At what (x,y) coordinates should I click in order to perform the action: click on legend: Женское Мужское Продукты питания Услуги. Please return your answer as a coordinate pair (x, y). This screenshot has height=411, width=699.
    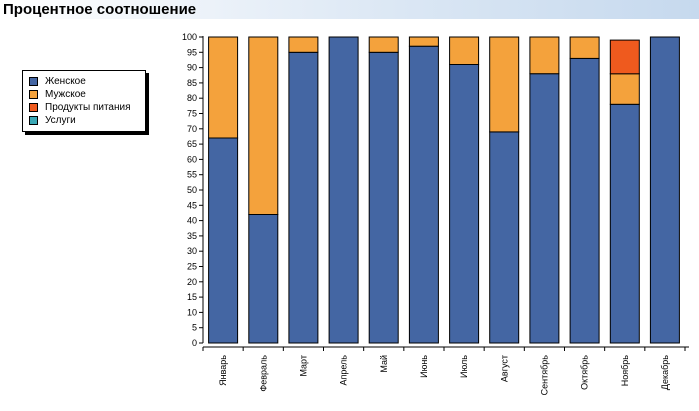
    Looking at the image, I should click on (84, 101).